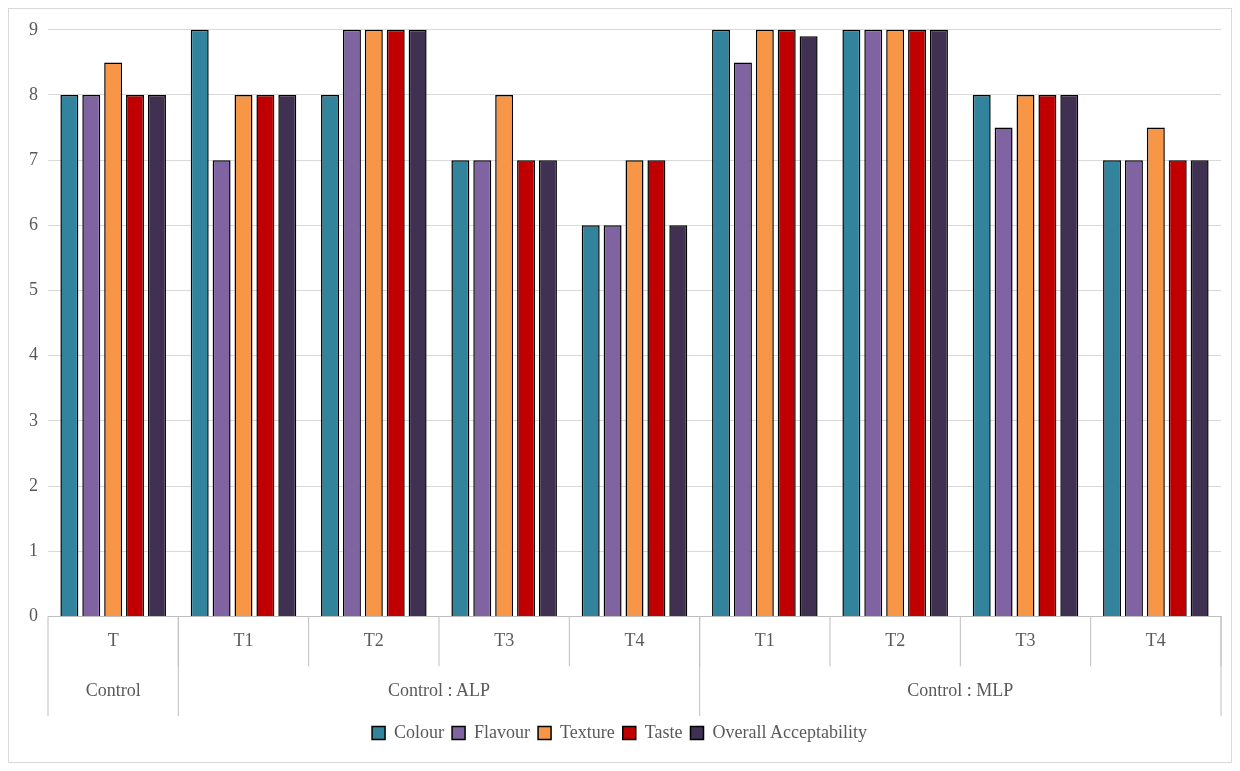 This screenshot has height=771, width=1240. Describe the element at coordinates (960, 689) in the screenshot. I see `text: Control : MLP` at that location.